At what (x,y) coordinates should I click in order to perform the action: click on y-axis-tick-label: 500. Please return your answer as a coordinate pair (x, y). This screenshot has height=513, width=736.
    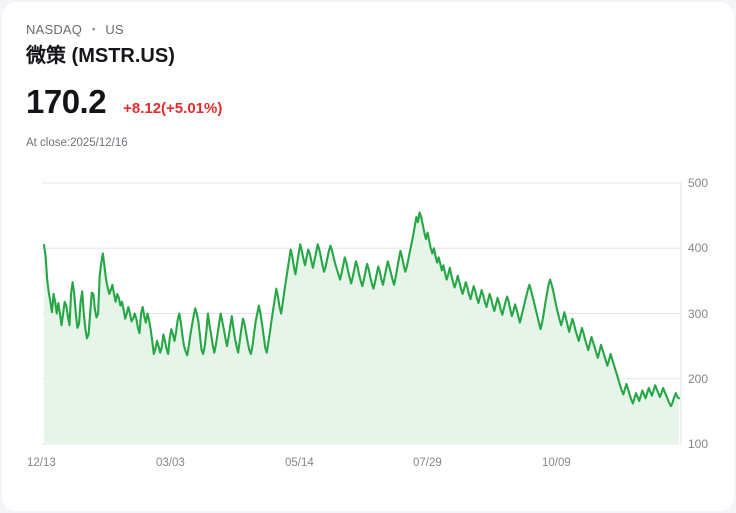
    Looking at the image, I should click on (698, 183).